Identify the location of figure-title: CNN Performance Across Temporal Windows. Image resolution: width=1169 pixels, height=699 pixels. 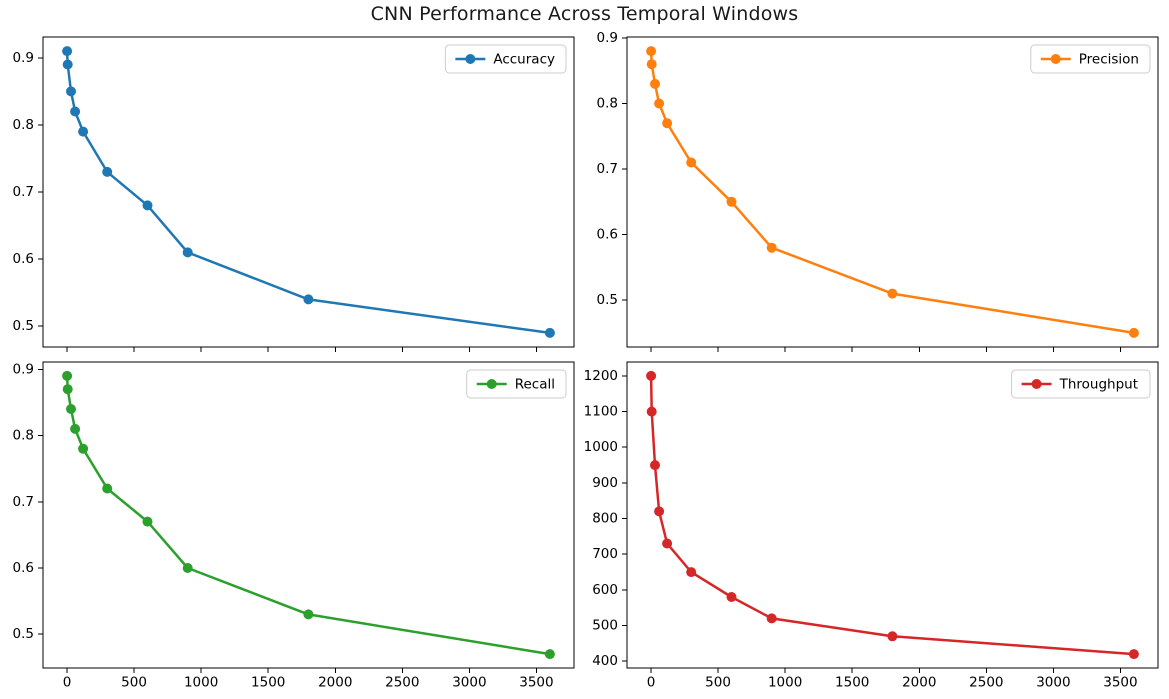
(584, 14).